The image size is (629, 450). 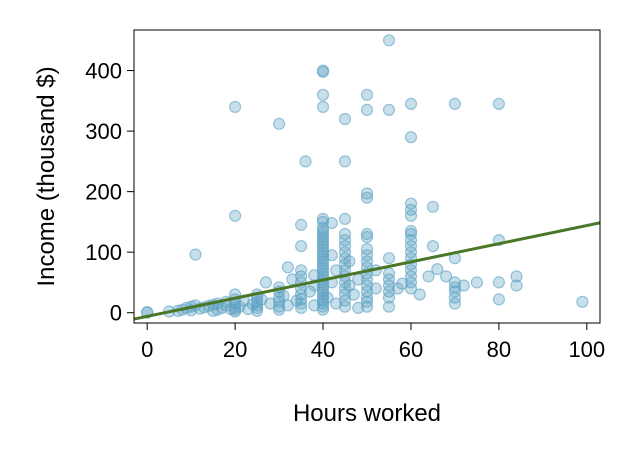 I want to click on y-tick-label: 200, so click(x=103, y=192).